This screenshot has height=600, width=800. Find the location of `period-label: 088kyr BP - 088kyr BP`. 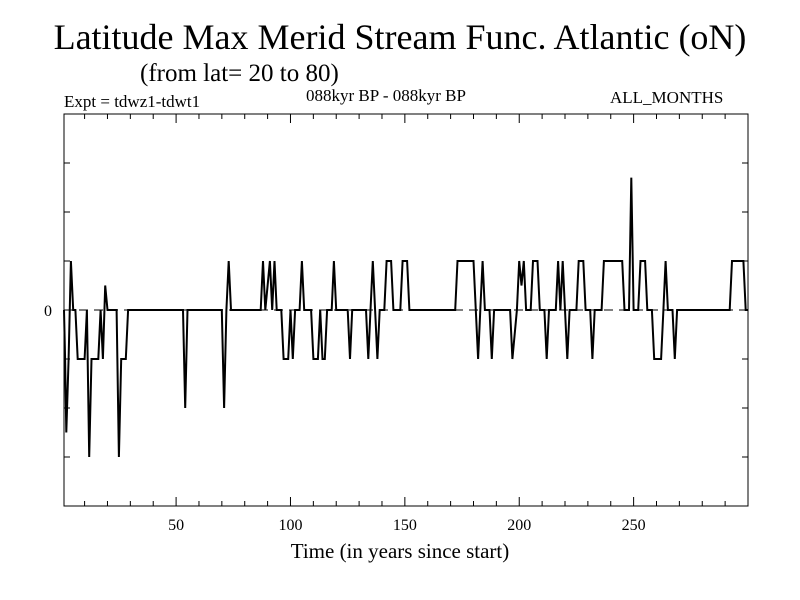

period-label: 088kyr BP - 088kyr BP is located at coordinates (386, 95).